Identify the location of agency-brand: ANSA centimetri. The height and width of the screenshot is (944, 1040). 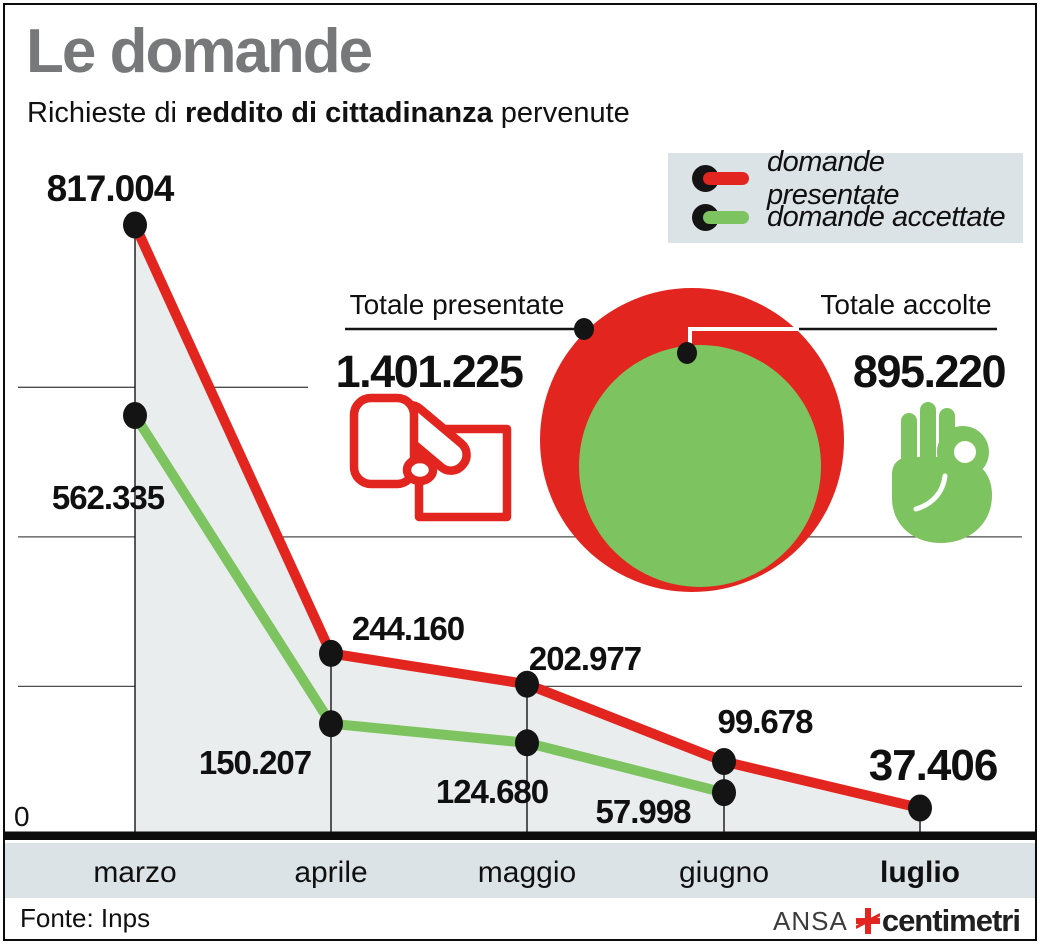
(897, 921).